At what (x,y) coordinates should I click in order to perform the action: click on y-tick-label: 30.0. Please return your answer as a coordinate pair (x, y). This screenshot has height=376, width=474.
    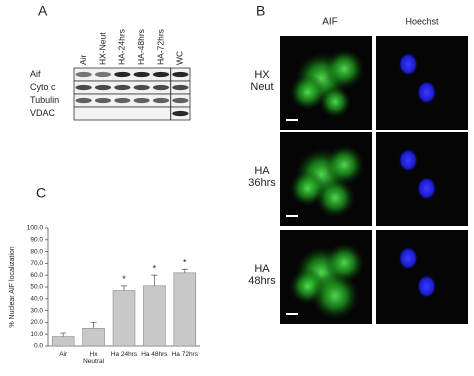
    Looking at the image, I should click on (36, 310).